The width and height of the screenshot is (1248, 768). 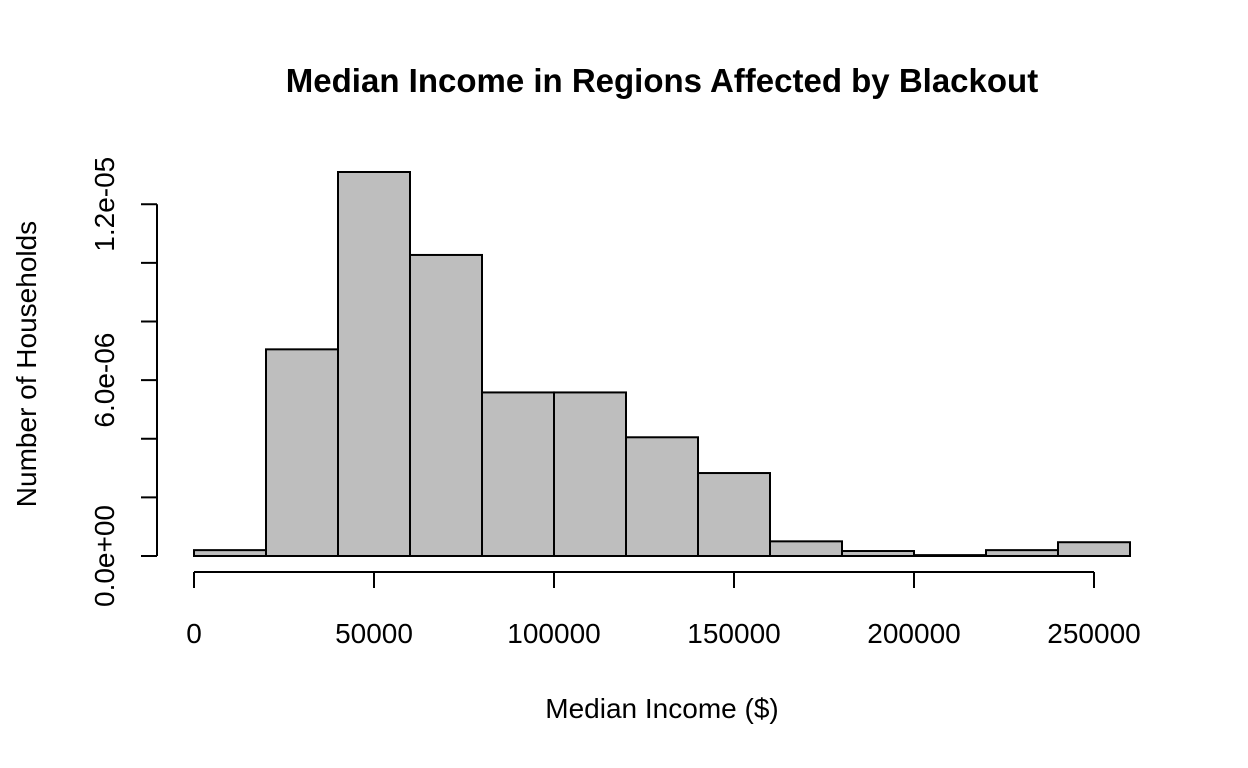 I want to click on x-tick-label: 150000, so click(x=733, y=633).